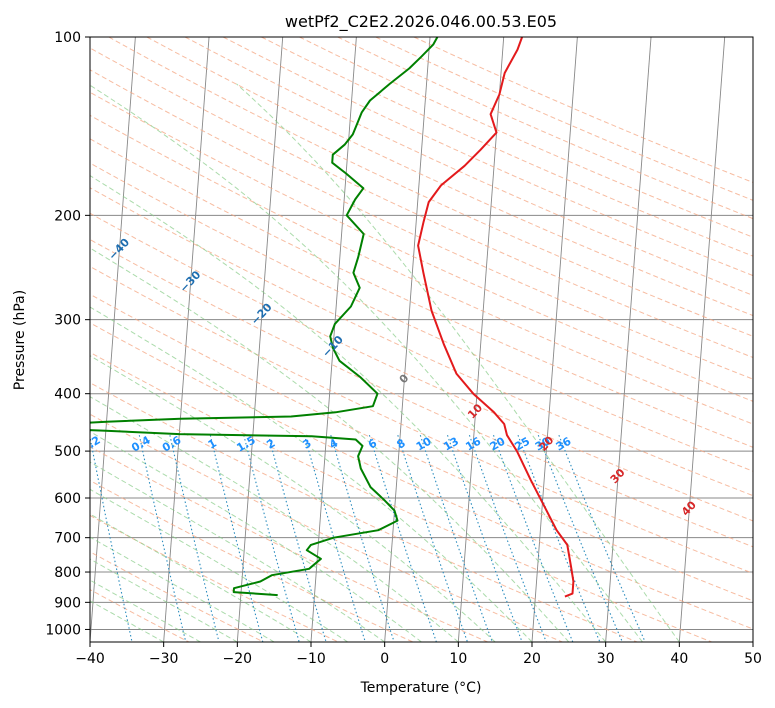 The image size is (775, 708). I want to click on chart-title: wetPf2_C2E2.2026.046.00.53.E05, so click(421, 22).